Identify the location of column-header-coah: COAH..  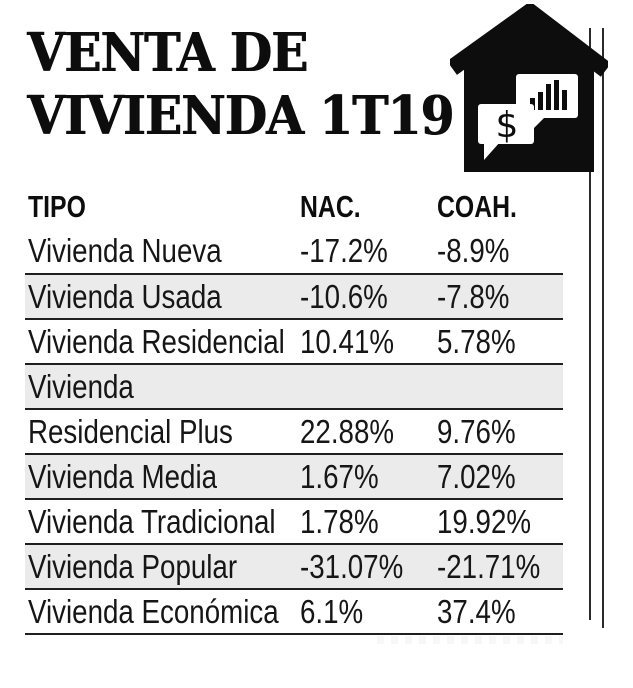
(477, 206).